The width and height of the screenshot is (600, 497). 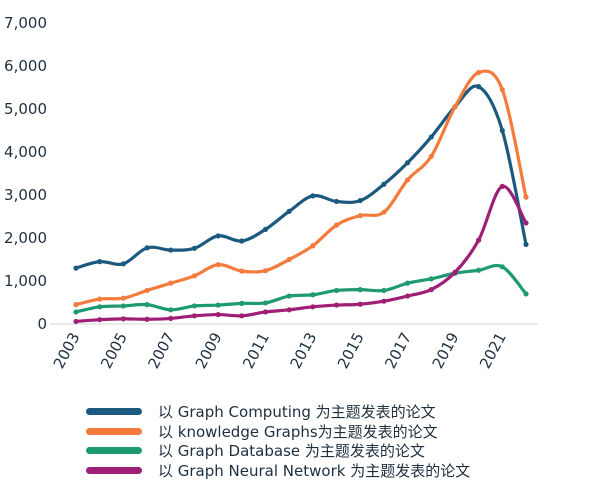 What do you see at coordinates (209, 350) in the screenshot?
I see `x-tick-label: 2009` at bounding box center [209, 350].